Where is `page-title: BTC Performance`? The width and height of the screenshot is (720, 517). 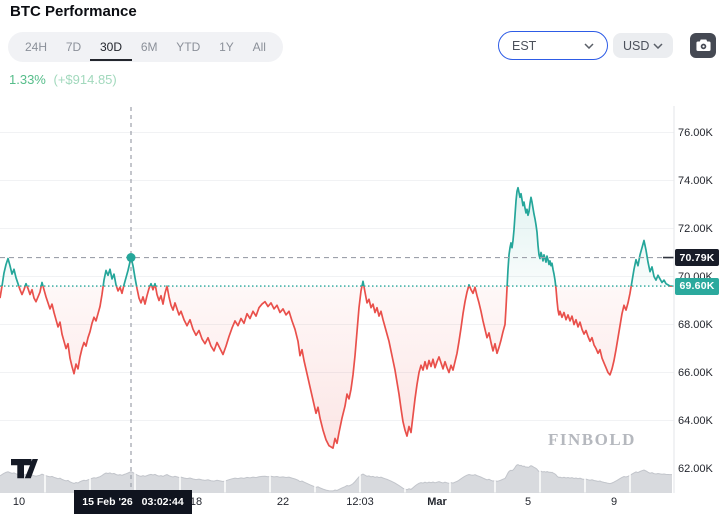 page-title: BTC Performance is located at coordinates (73, 11).